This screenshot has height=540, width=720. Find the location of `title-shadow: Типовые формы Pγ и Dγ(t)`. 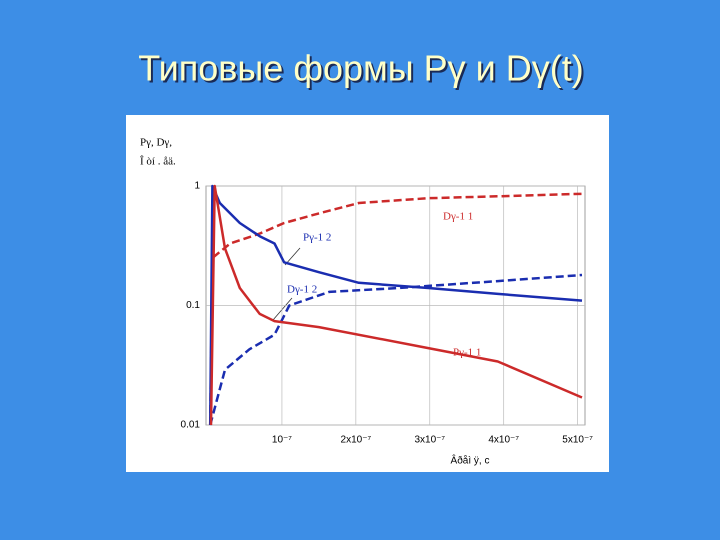

title-shadow: Типовые формы Pγ и Dγ(t) is located at coordinates (362, 70).